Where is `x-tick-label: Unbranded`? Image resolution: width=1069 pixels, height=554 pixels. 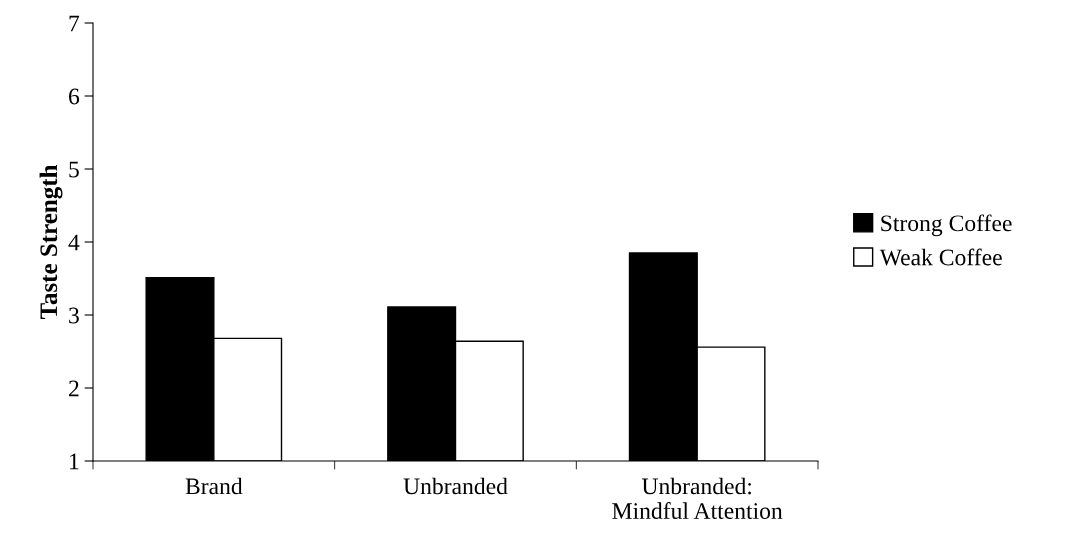 x-tick-label: Unbranded is located at coordinates (455, 486).